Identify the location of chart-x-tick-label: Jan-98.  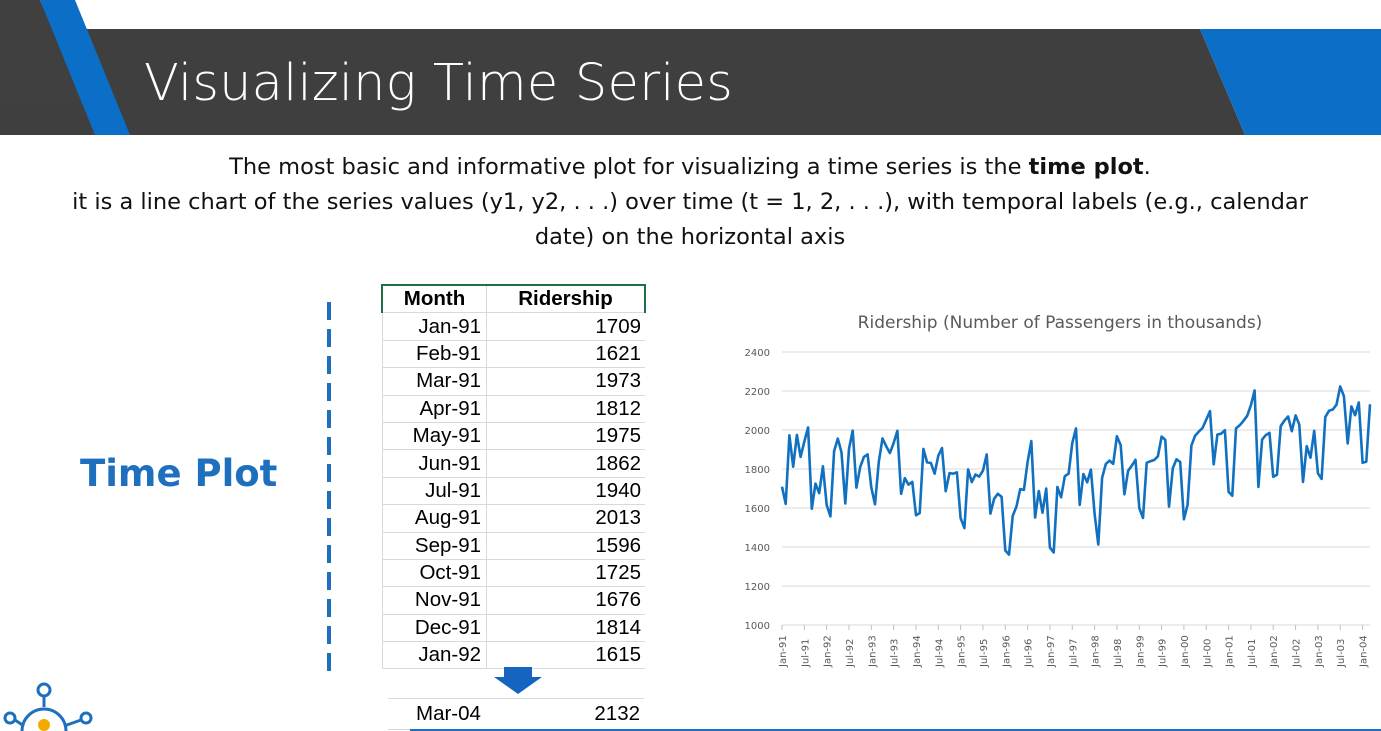
(1096, 651).